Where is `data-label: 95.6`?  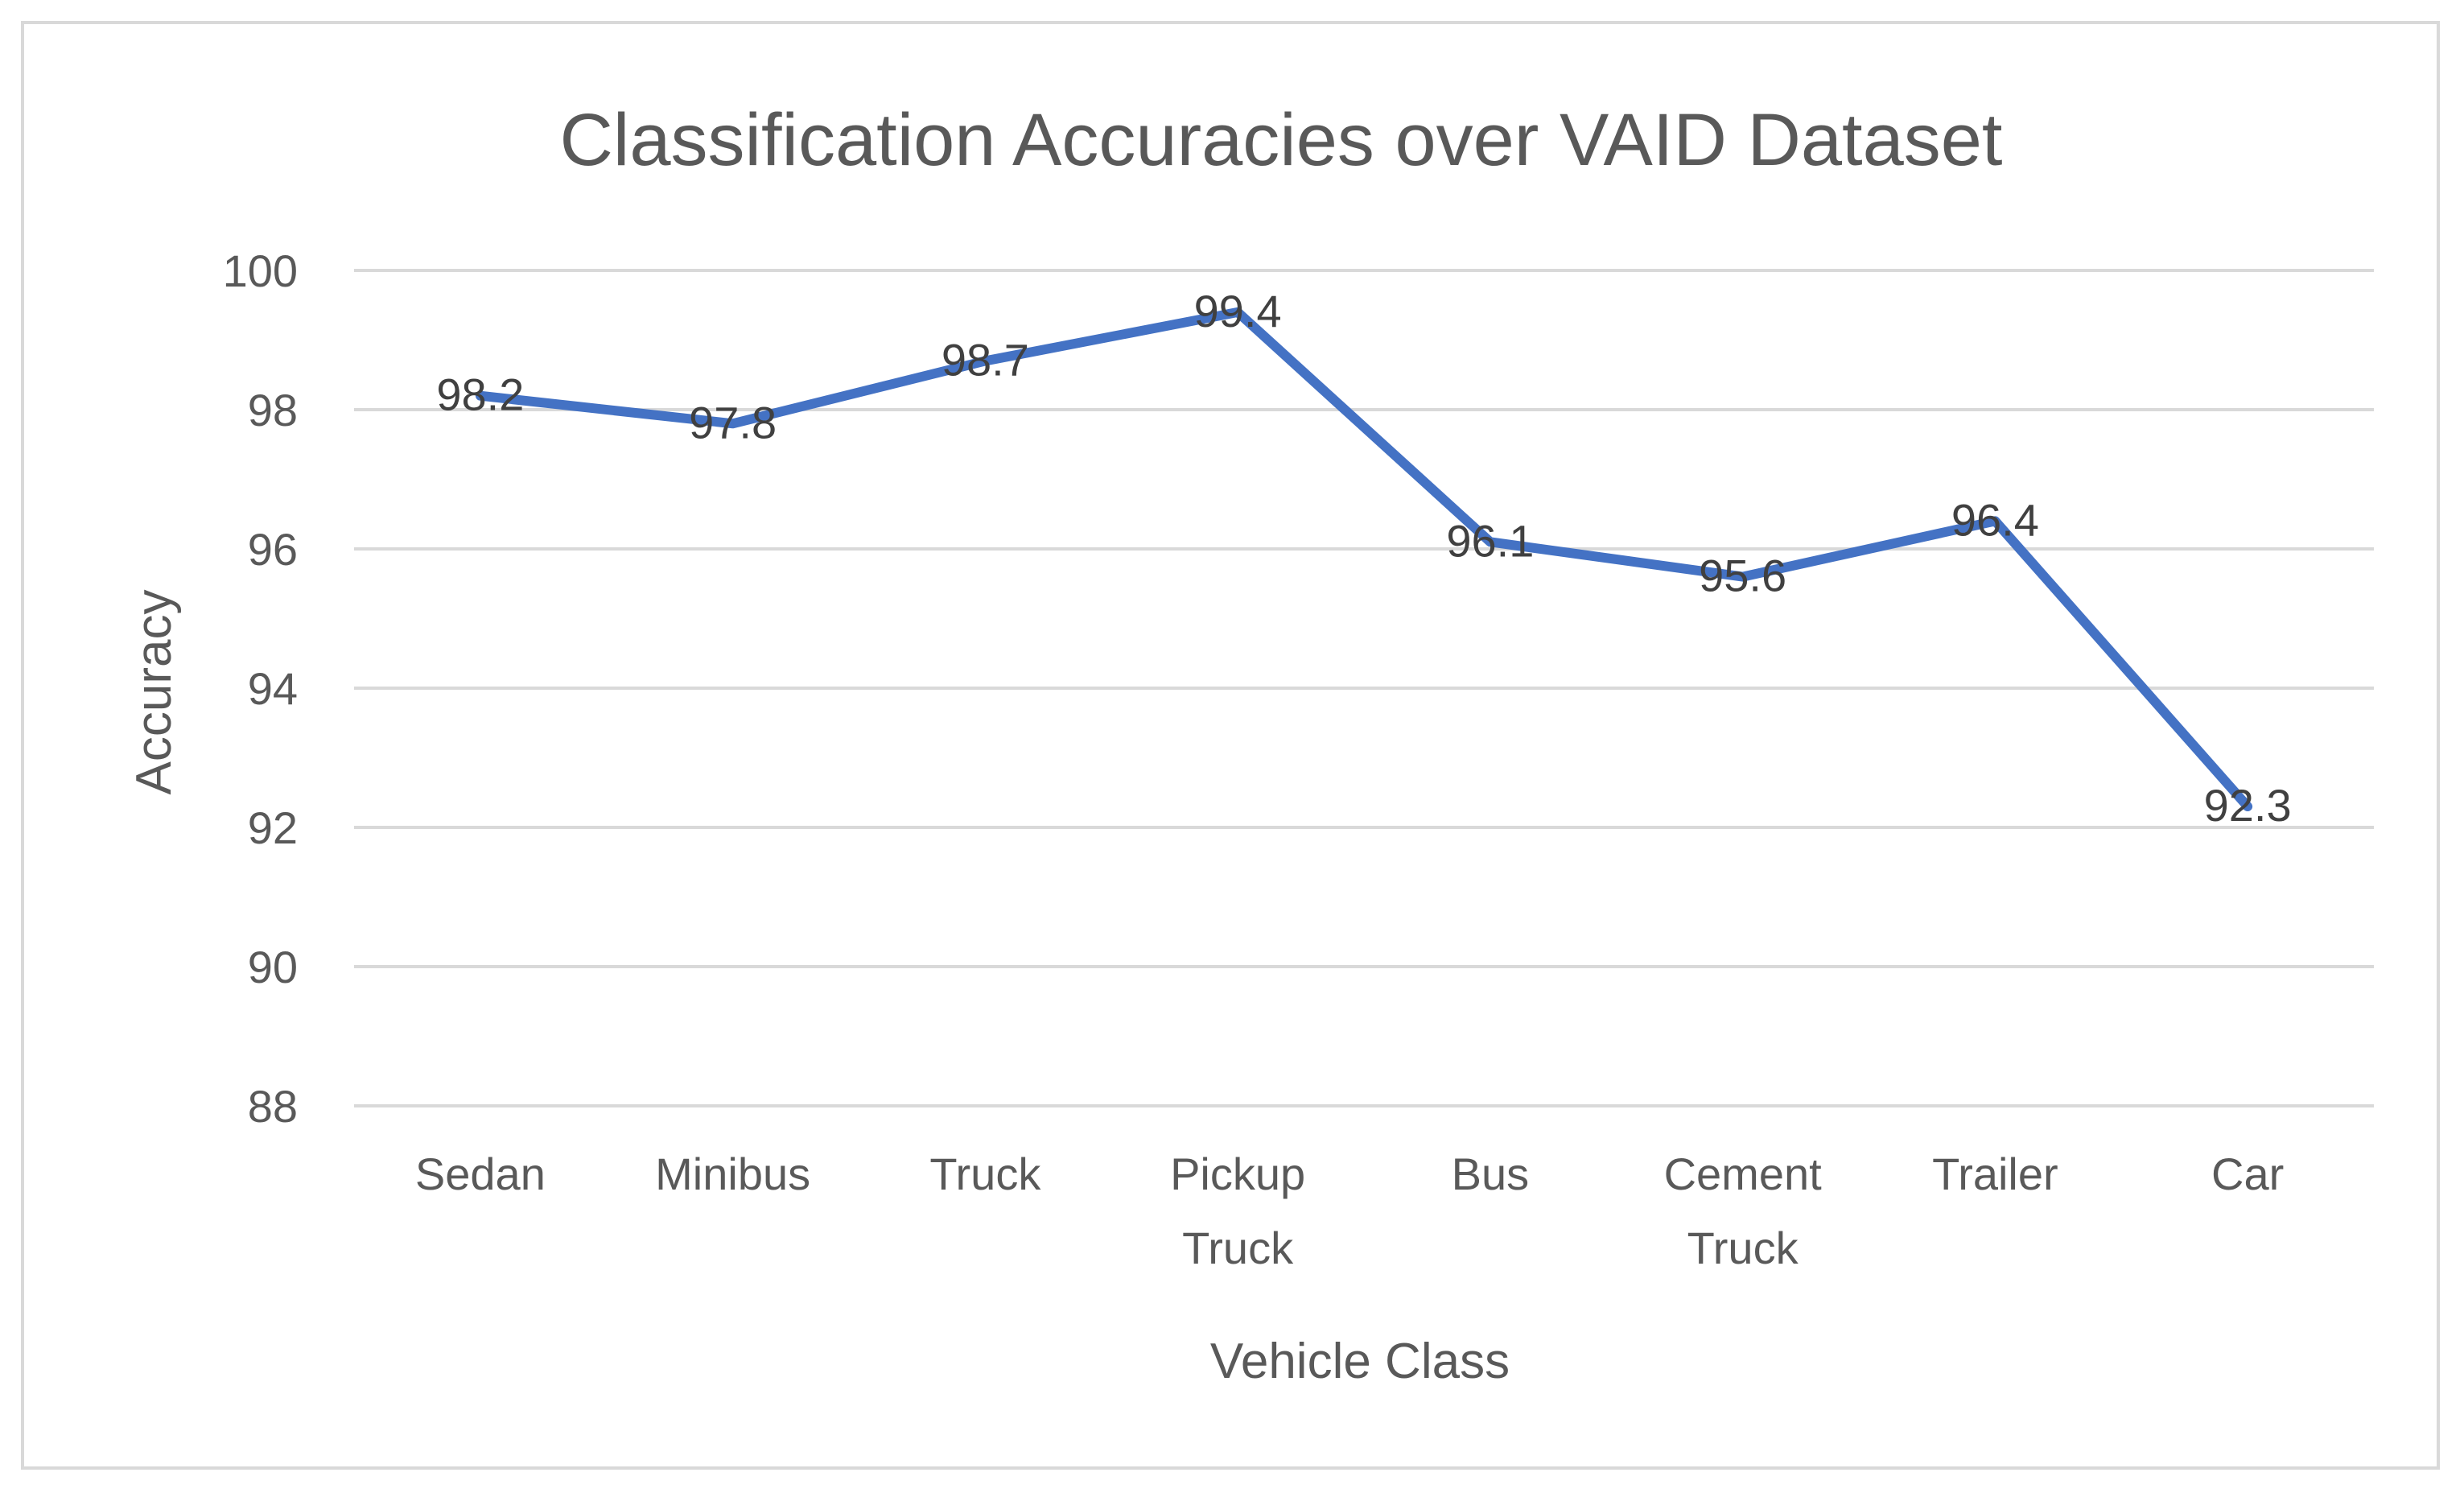 data-label: 95.6 is located at coordinates (1743, 576).